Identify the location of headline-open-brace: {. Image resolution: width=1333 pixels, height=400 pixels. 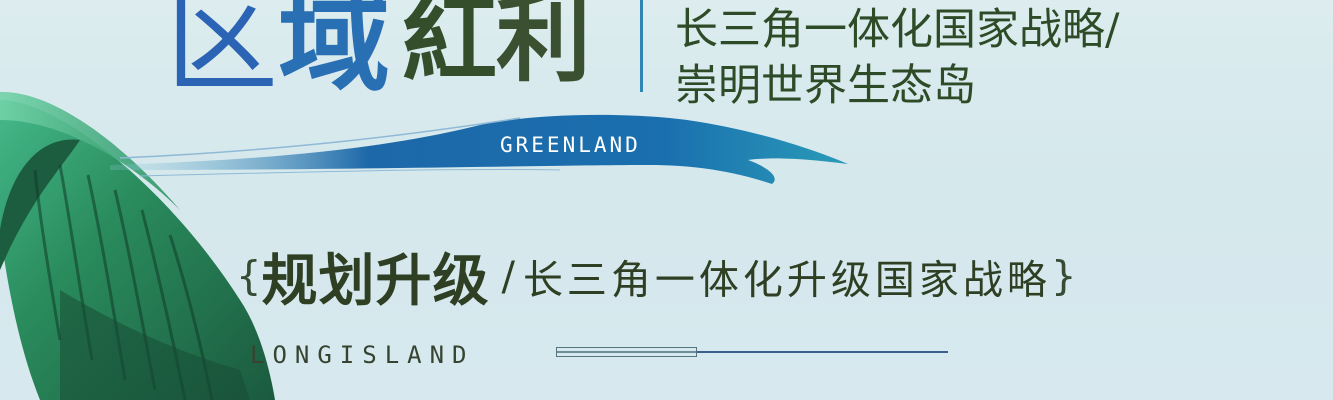
(249, 276).